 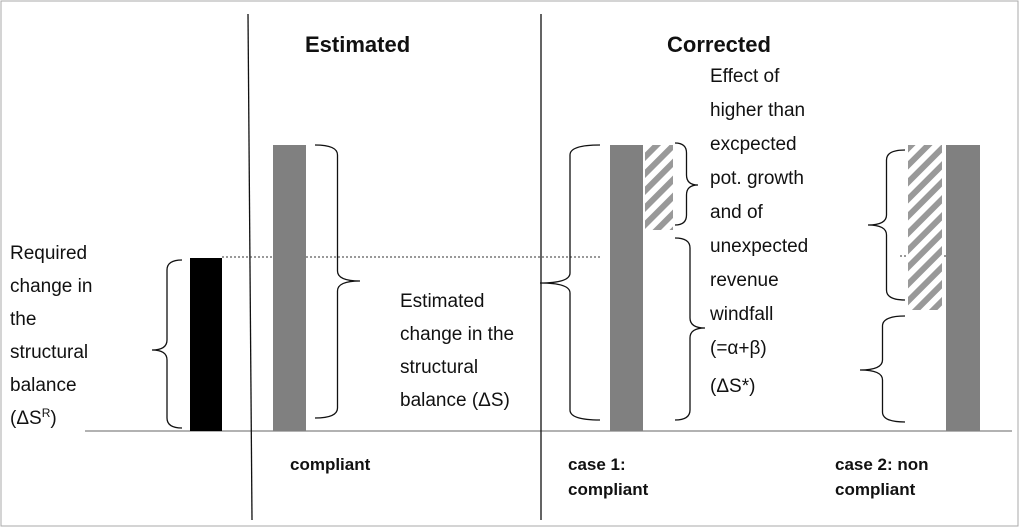 What do you see at coordinates (757, 110) in the screenshot?
I see `effect-label: higher than` at bounding box center [757, 110].